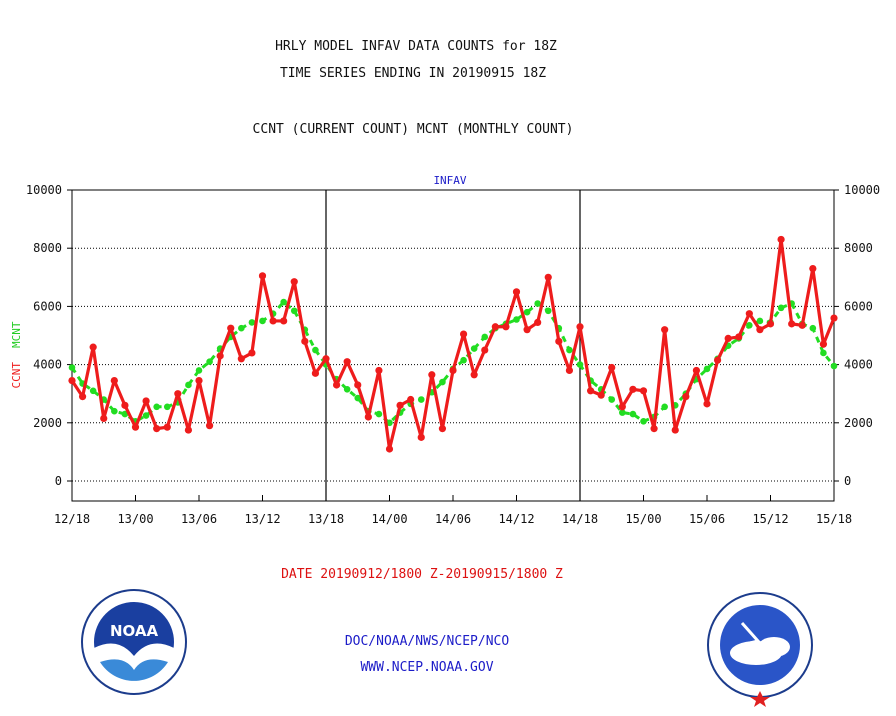 This screenshot has width=896, height=716. I want to click on y-tick-label-right: 10000, so click(862, 190).